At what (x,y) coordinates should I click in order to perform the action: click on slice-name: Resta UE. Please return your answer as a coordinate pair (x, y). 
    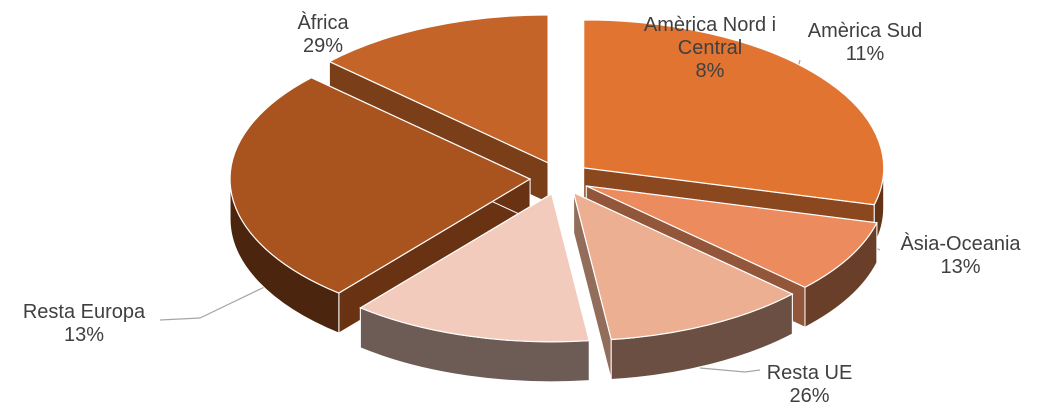
    Looking at the image, I should click on (809, 373).